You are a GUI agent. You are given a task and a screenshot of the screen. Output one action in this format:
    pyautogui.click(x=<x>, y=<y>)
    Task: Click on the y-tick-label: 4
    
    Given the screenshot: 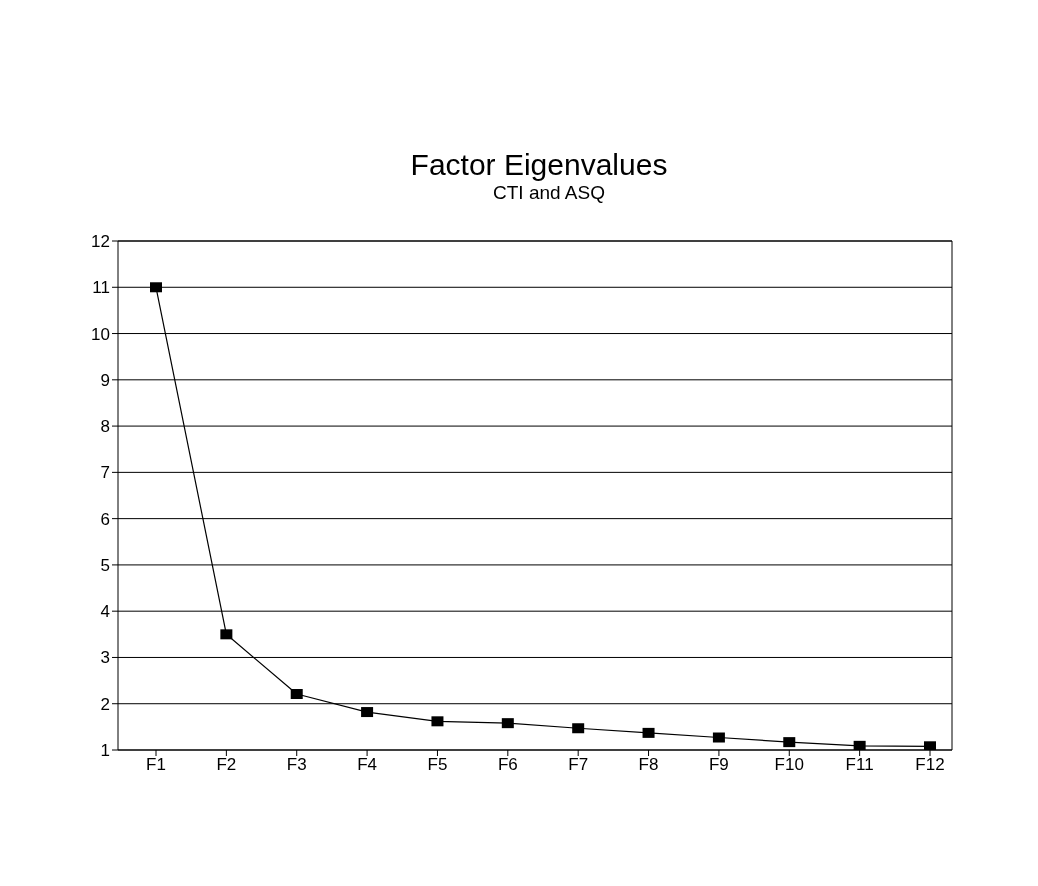 What is the action you would take?
    pyautogui.click(x=105, y=612)
    